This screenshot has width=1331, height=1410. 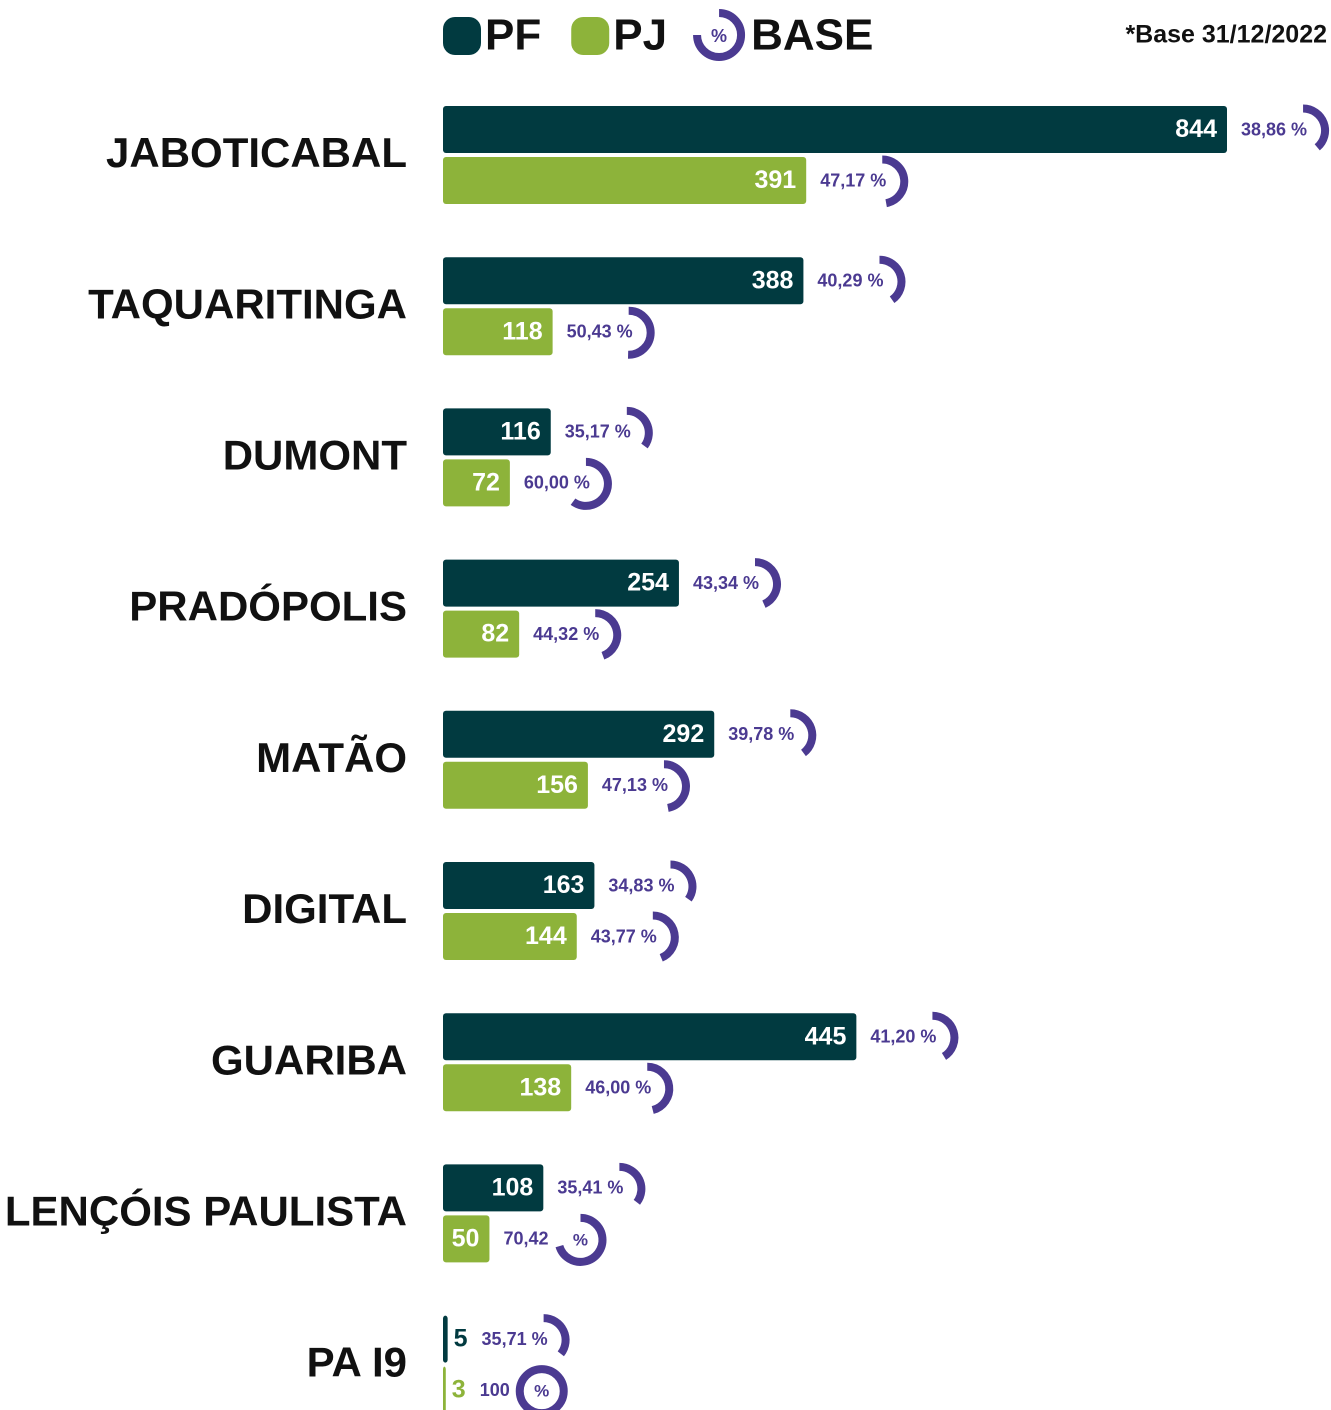 I want to click on category-label: PRADÓPOLIS, so click(x=268, y=606).